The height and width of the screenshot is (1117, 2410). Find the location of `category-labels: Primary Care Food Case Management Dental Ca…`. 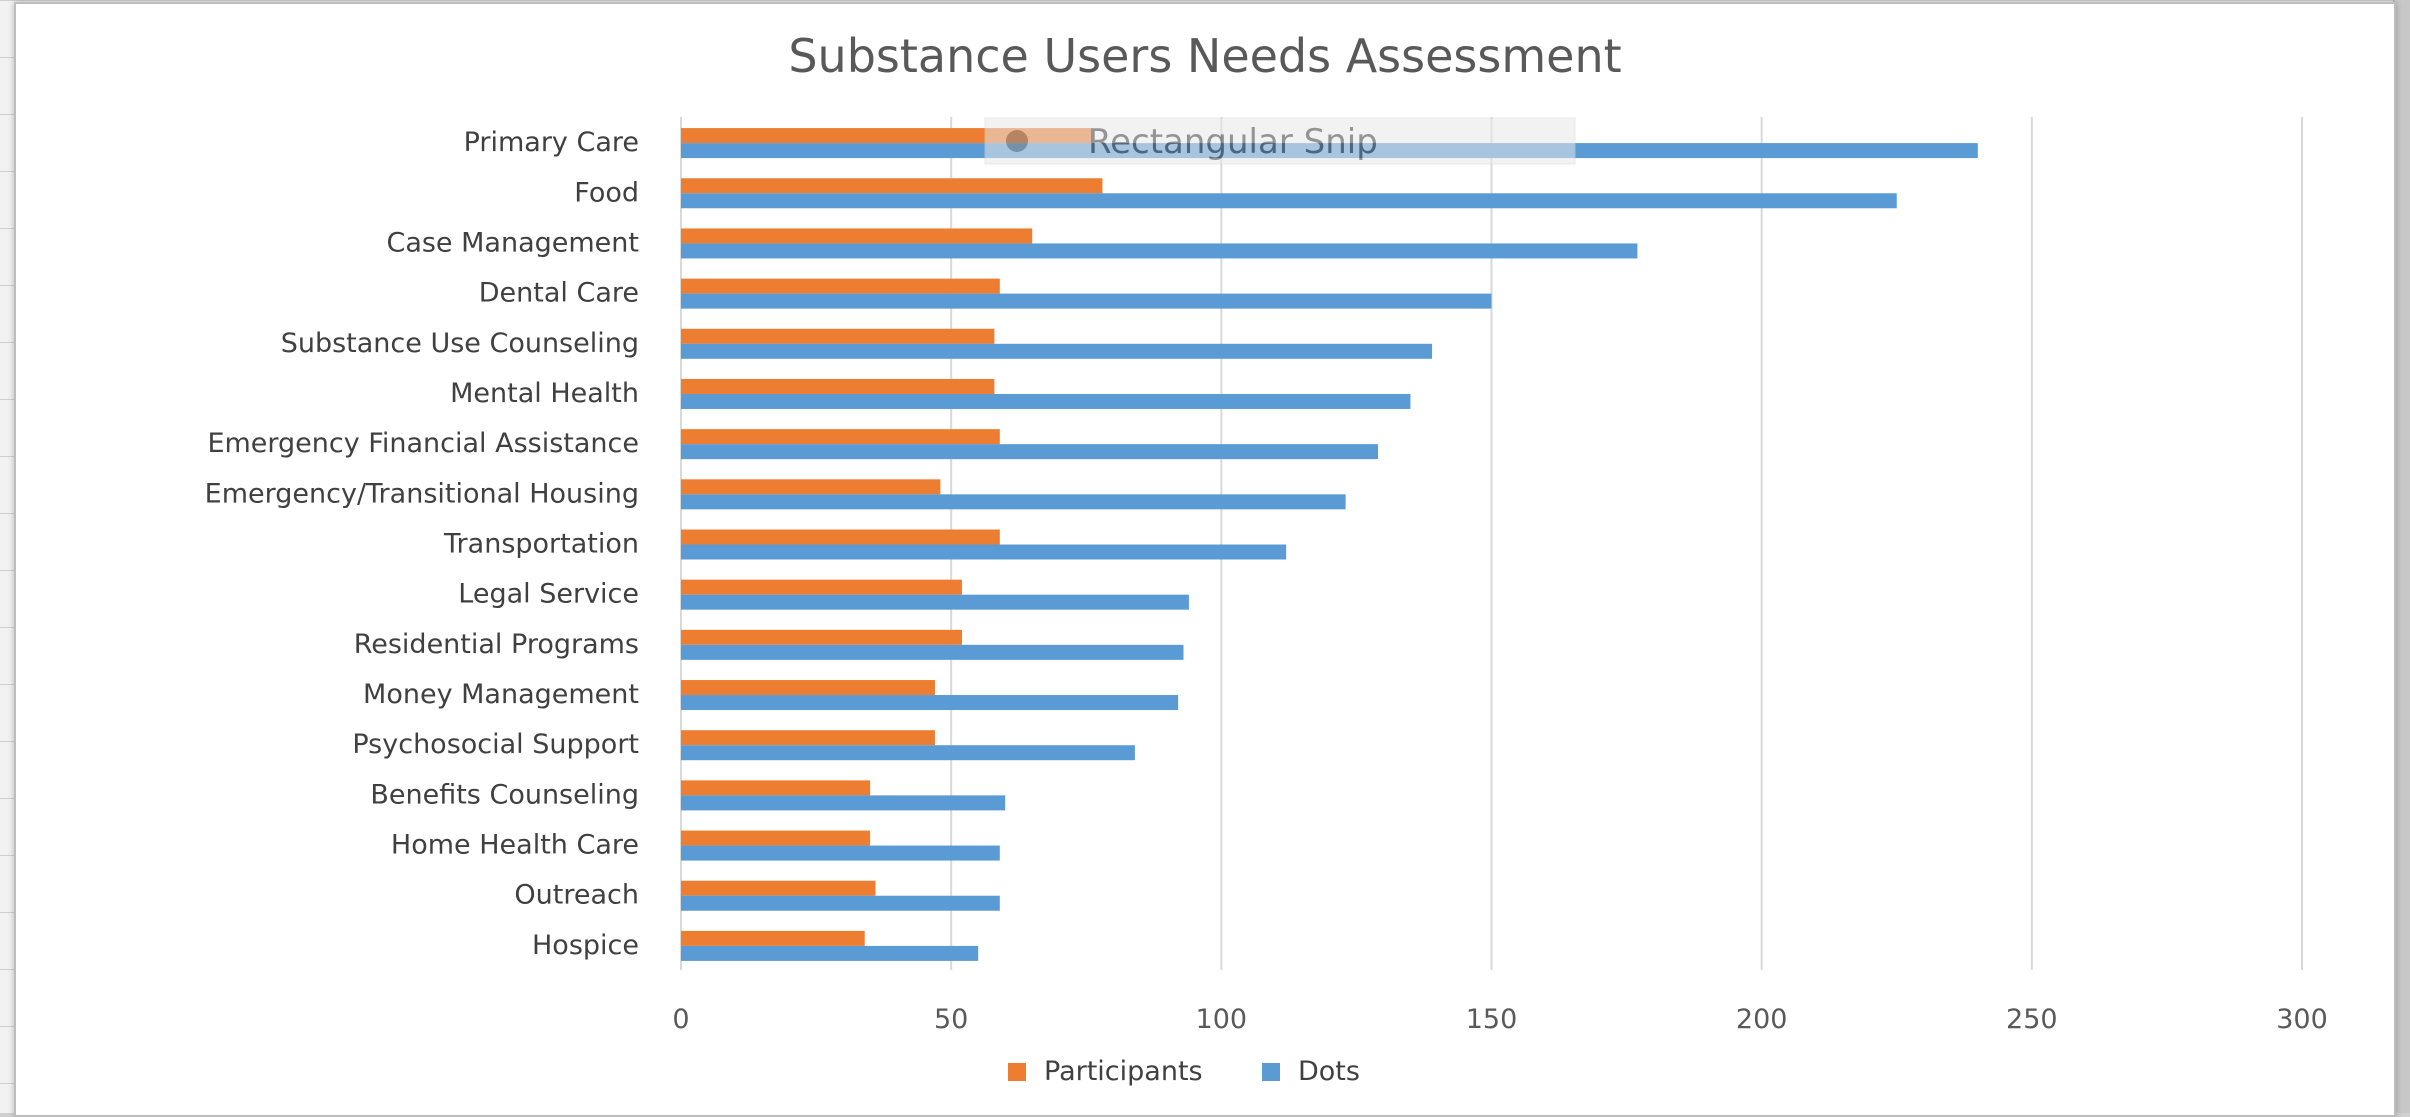

category-labels: Primary Care Food Case Management Dental Ca… is located at coordinates (422, 544).